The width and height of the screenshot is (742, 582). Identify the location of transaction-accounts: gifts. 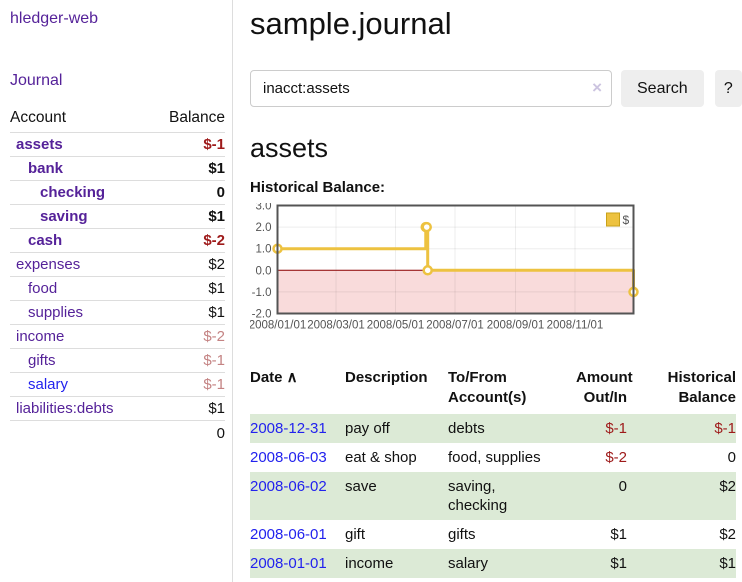
(462, 534).